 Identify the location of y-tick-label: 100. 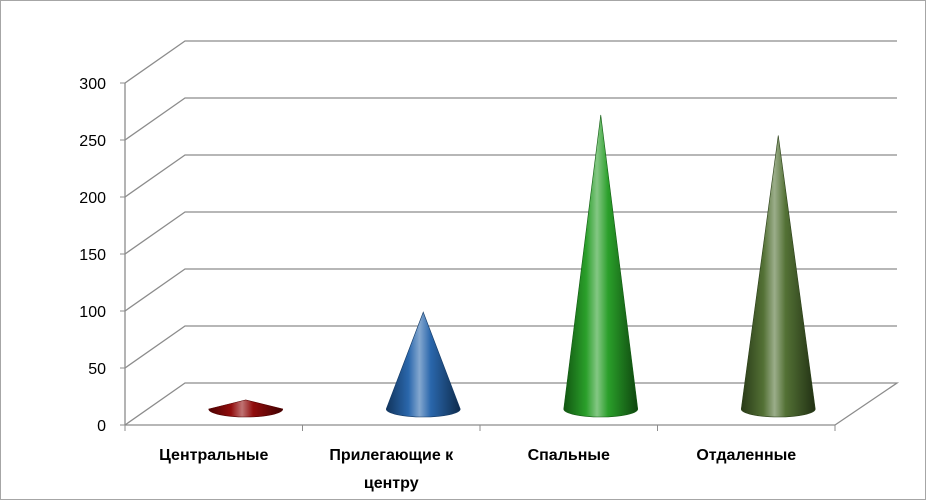
(92, 312).